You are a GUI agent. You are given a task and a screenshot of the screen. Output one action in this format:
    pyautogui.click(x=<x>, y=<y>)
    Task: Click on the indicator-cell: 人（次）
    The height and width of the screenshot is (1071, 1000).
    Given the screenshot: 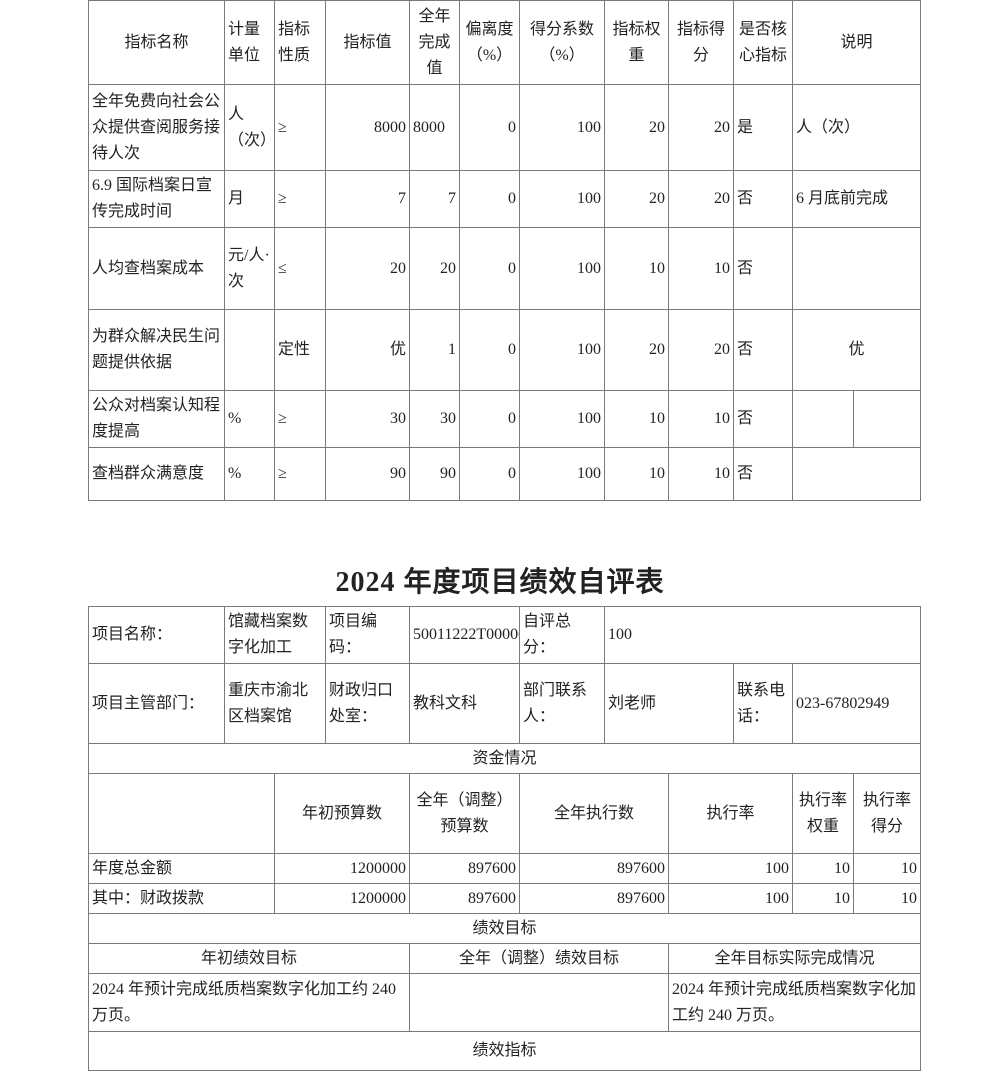 What is the action you would take?
    pyautogui.click(x=856, y=127)
    